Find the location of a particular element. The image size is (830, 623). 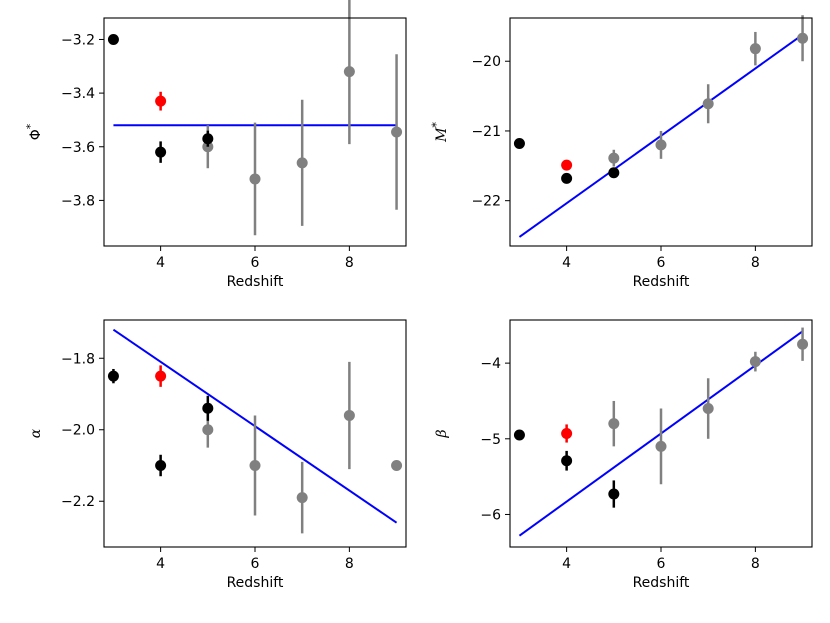

y-tick-label: −1.8 is located at coordinates (78, 359).